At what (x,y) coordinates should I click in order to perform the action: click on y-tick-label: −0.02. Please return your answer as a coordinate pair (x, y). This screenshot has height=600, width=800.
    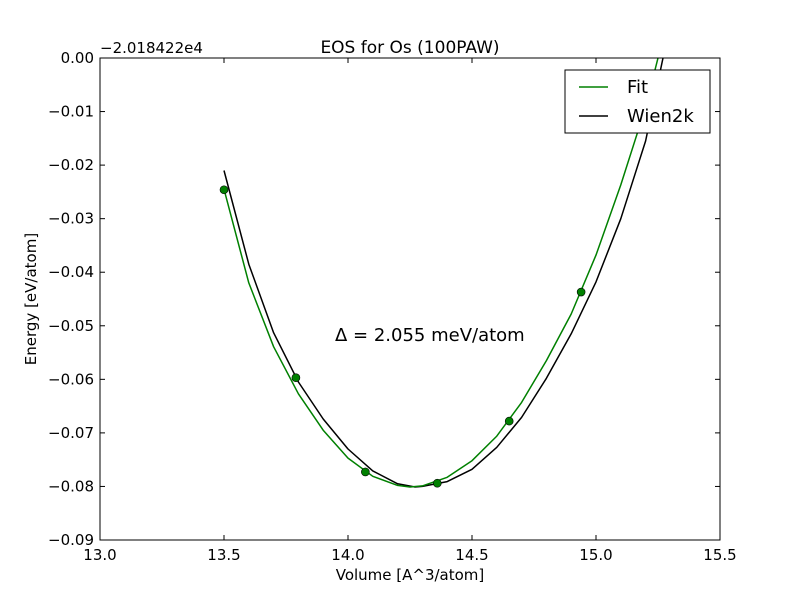
    Looking at the image, I should click on (71, 165).